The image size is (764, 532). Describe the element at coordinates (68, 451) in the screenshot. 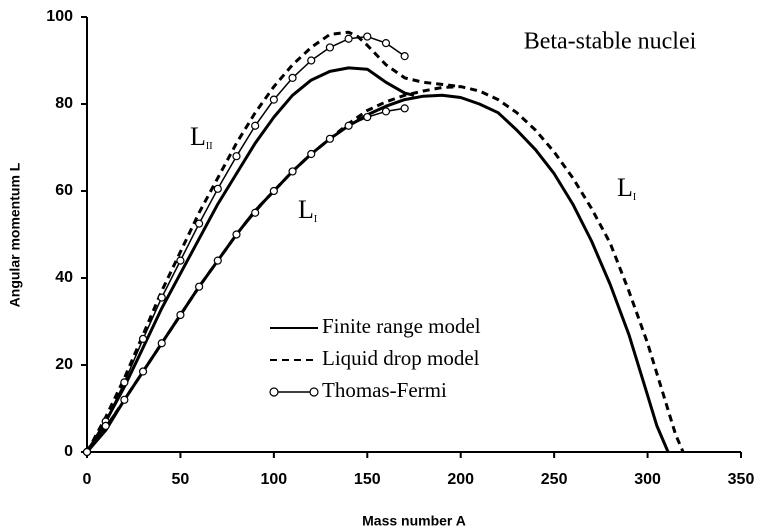

I see `y-tick-label: 0` at that location.